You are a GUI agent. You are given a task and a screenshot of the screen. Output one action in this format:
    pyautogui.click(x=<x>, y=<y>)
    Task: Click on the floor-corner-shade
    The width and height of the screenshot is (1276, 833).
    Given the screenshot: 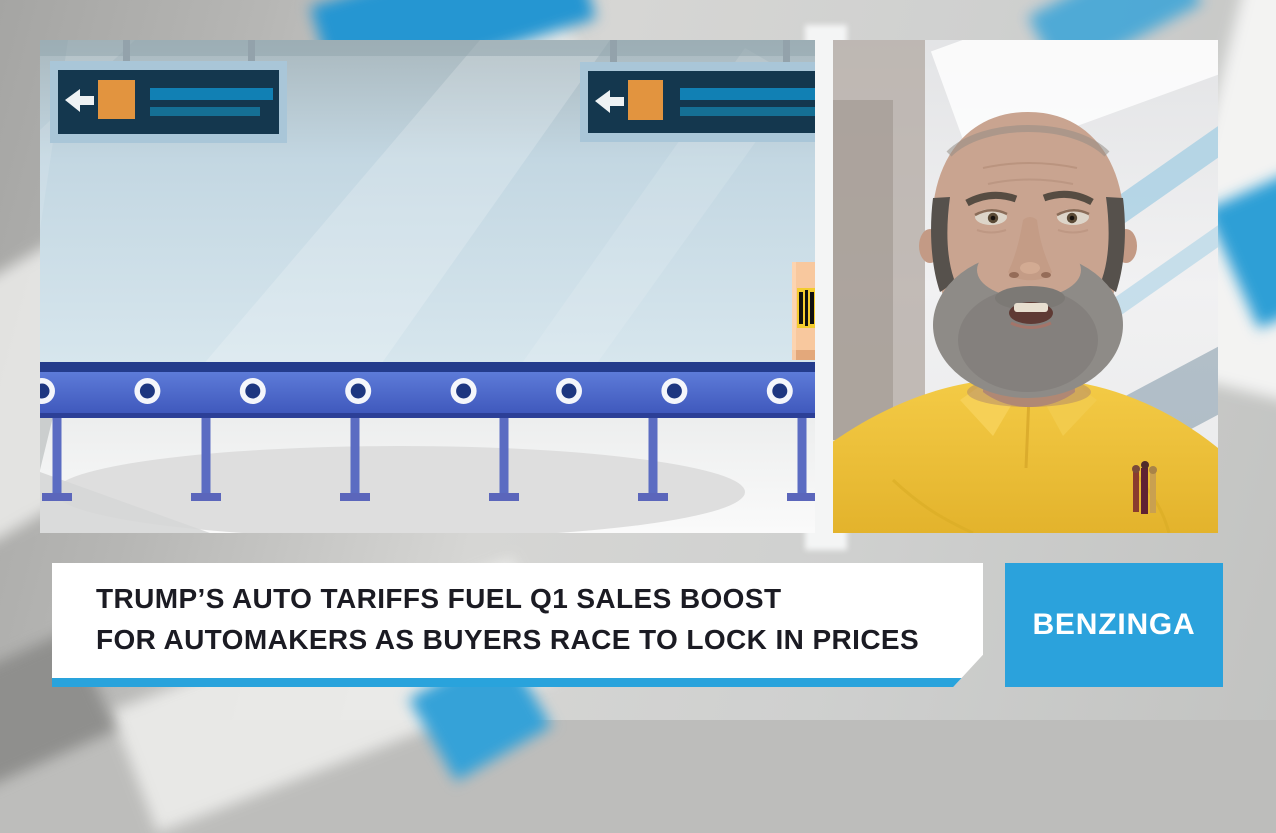 What is the action you would take?
    pyautogui.click(x=125, y=502)
    